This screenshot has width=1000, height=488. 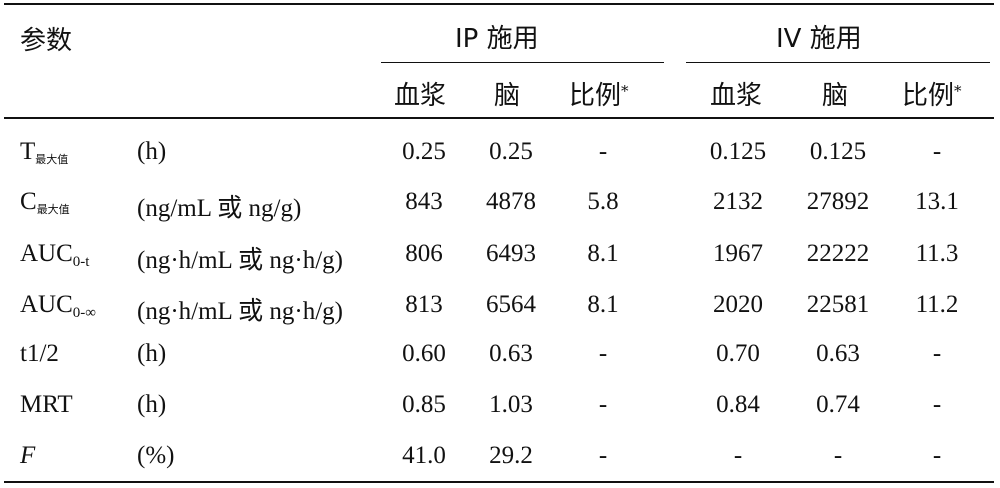 I want to click on param-symbol: MRT, so click(x=46, y=404).